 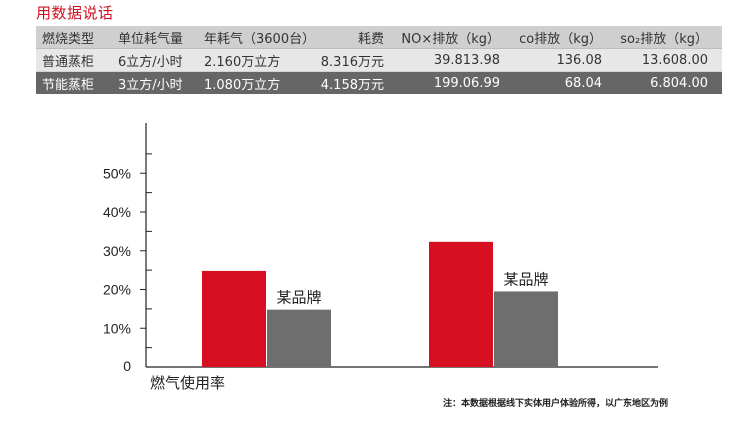 I want to click on y-tick-label: 30%, so click(x=117, y=251).